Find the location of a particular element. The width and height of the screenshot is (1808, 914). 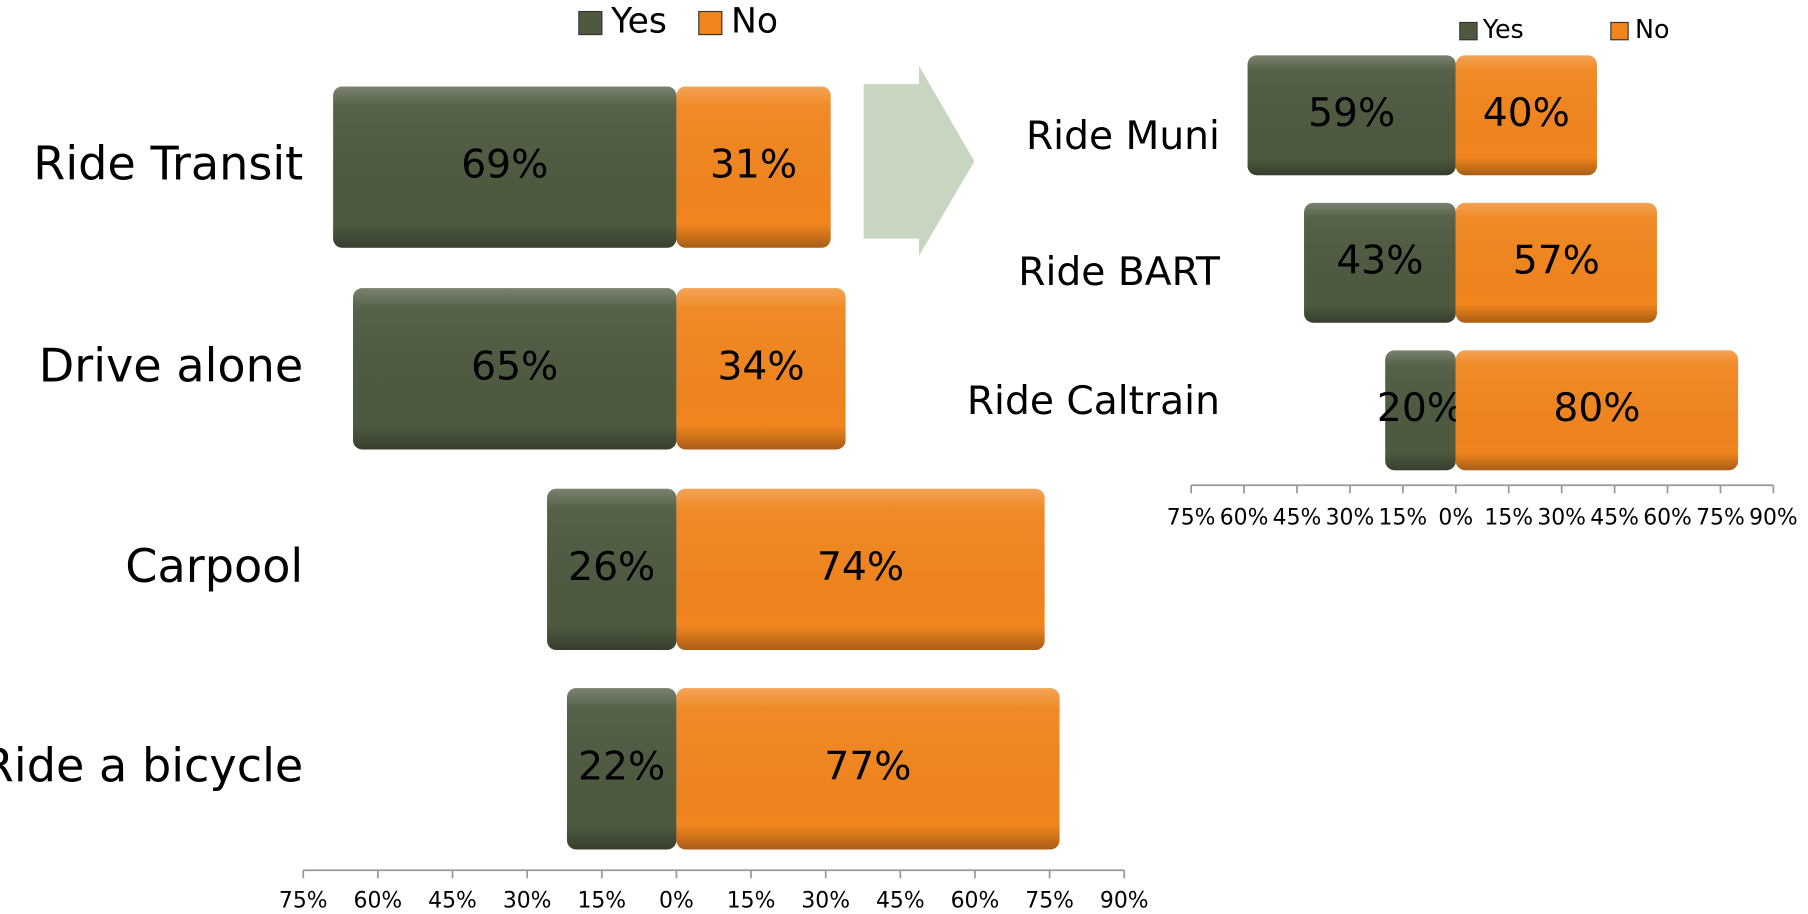

value-label: 69% is located at coordinates (504, 165).